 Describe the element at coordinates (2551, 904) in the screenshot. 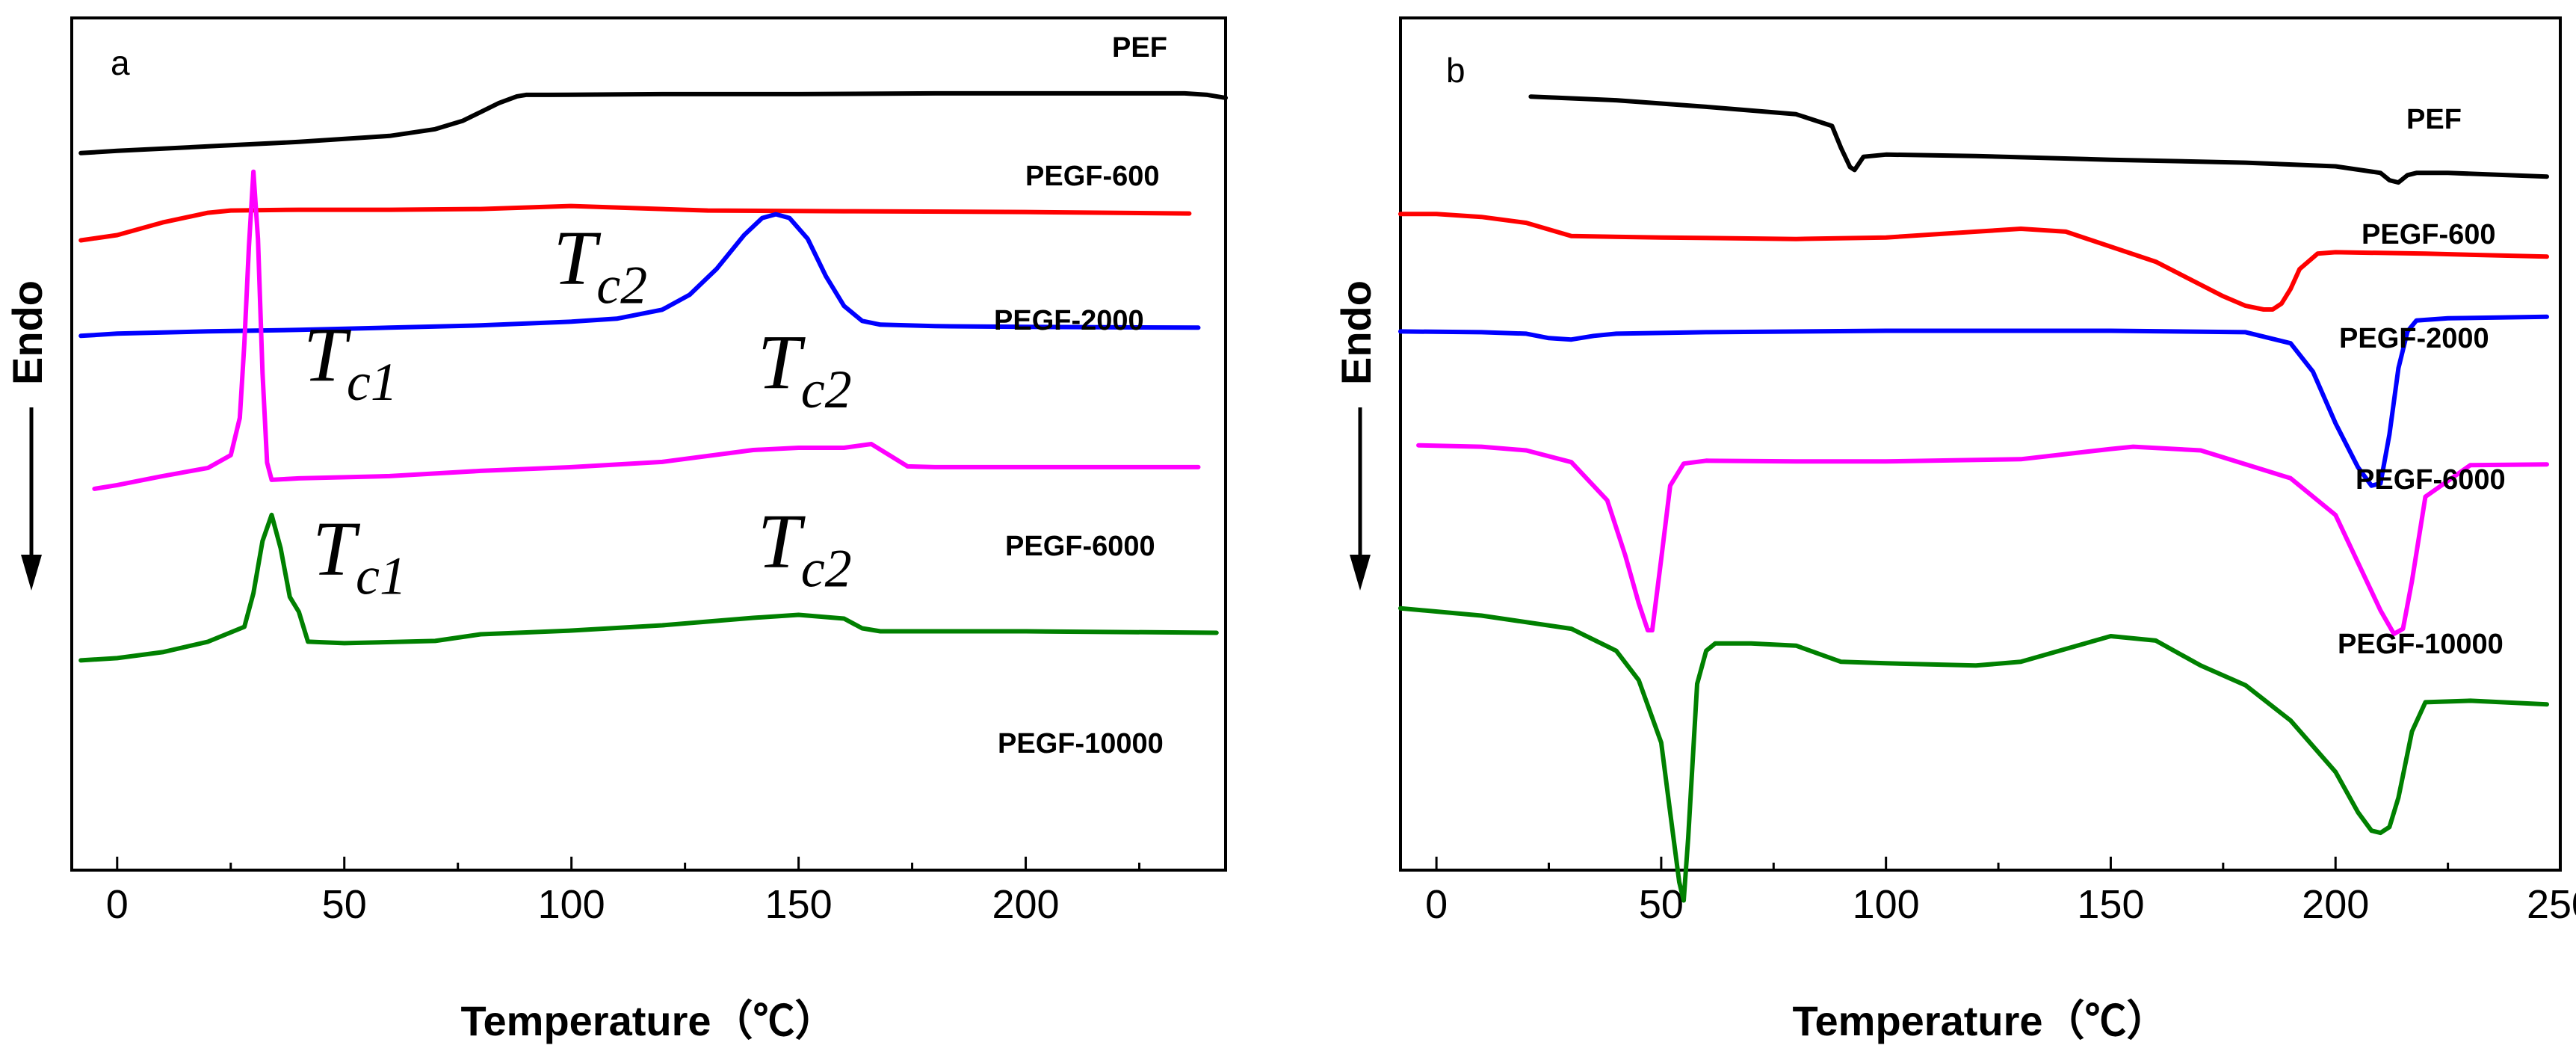

I see `x-tick-label: 250` at that location.